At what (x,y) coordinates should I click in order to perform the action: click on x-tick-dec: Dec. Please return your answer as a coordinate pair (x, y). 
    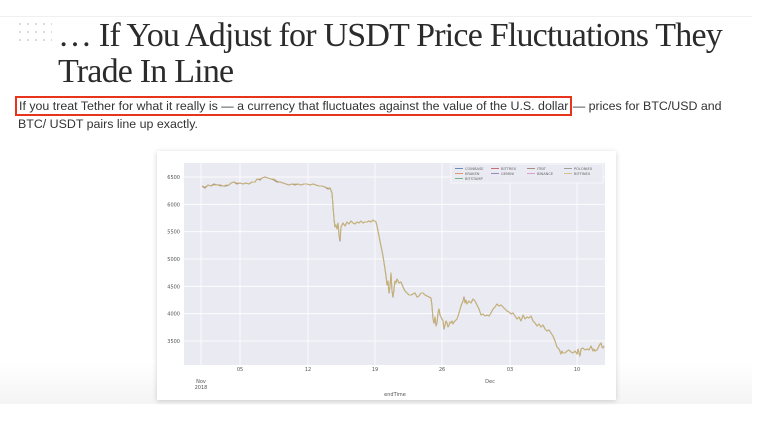
    Looking at the image, I should click on (490, 382).